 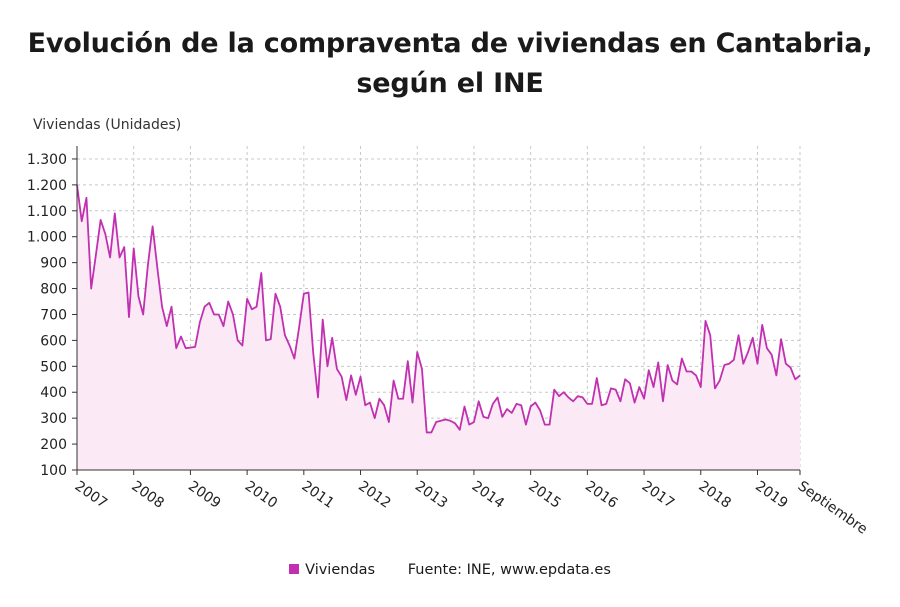 I want to click on x-tick-label: 2013, so click(x=431, y=495).